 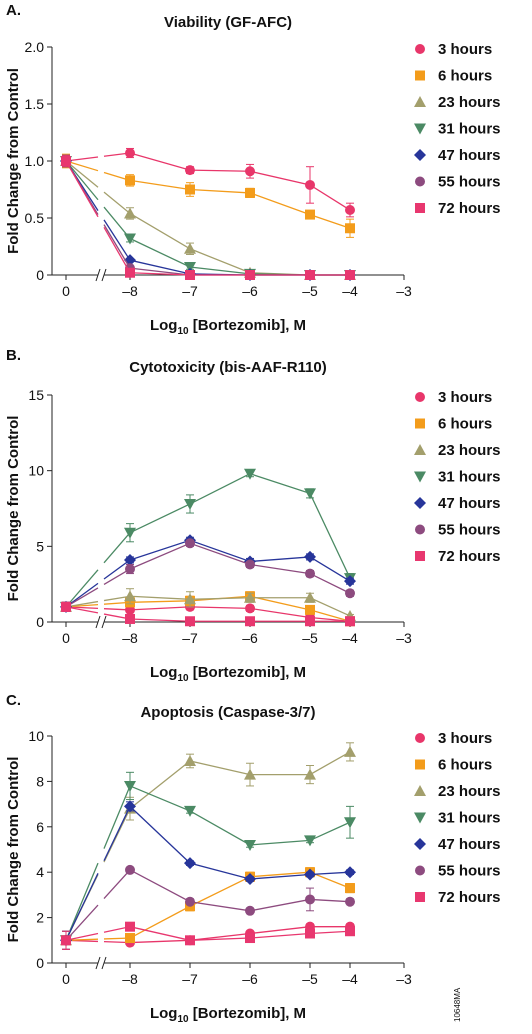 I want to click on legend-item: 47 hours, so click(x=457, y=844).